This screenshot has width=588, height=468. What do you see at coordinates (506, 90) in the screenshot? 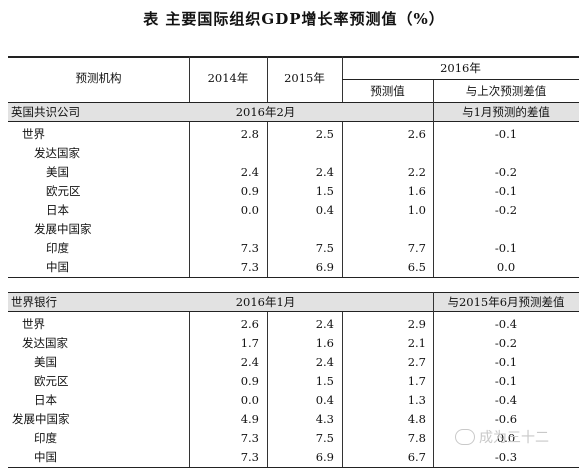
I see `header-diff-previous: 与上次预测差值` at bounding box center [506, 90].